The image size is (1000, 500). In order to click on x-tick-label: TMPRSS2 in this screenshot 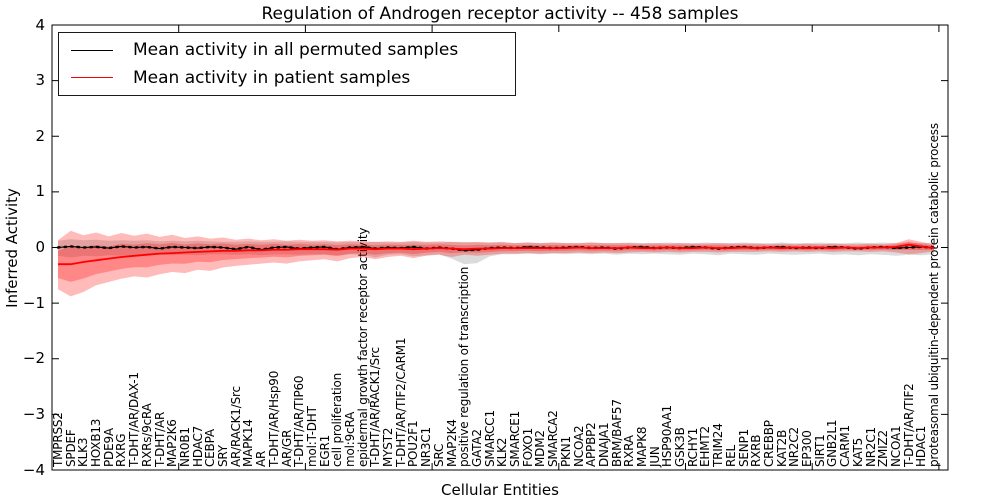, I will do `click(58, 439)`.